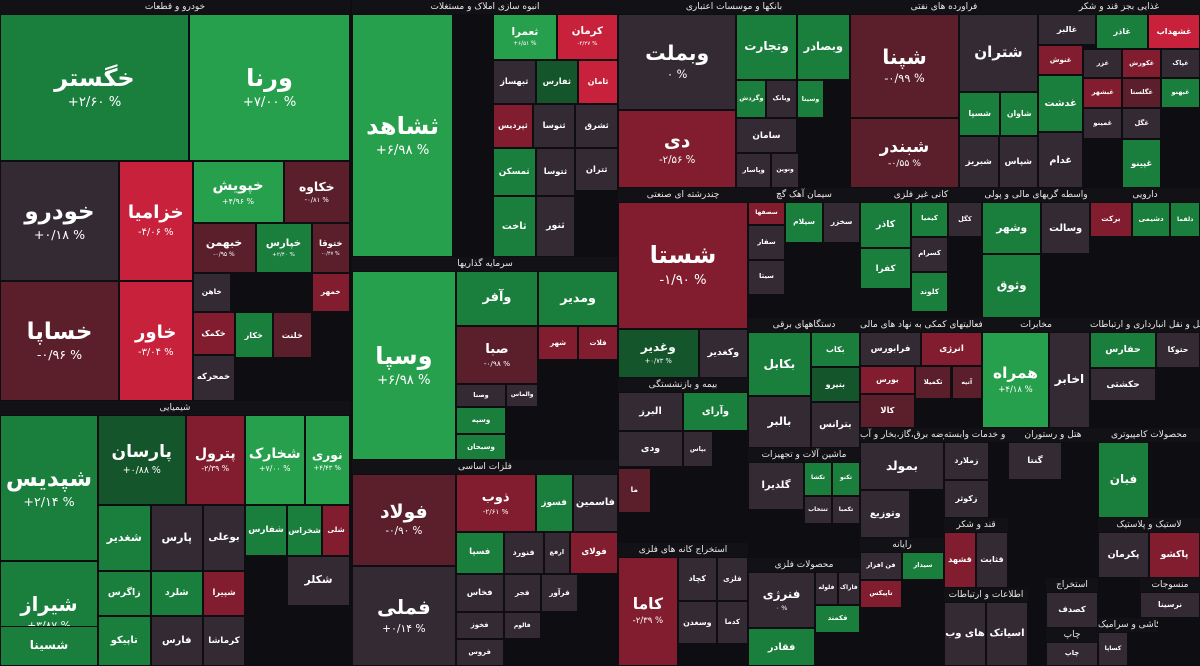 This screenshot has width=1200, height=666. I want to click on stock-tile: بورس, so click(887, 380).